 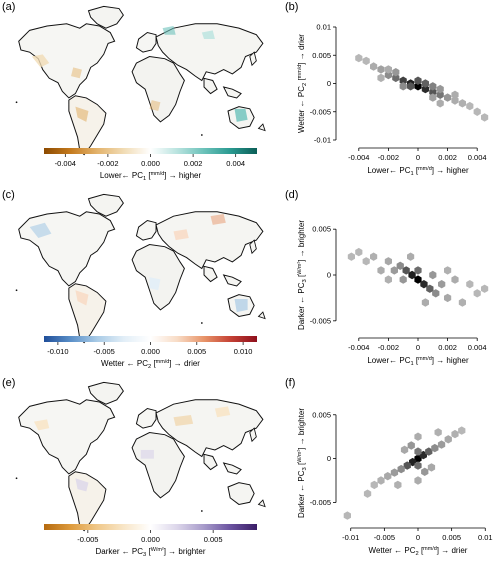 What do you see at coordinates (107, 163) in the screenshot?
I see `colorbar-tick-label: -0.002` at bounding box center [107, 163].